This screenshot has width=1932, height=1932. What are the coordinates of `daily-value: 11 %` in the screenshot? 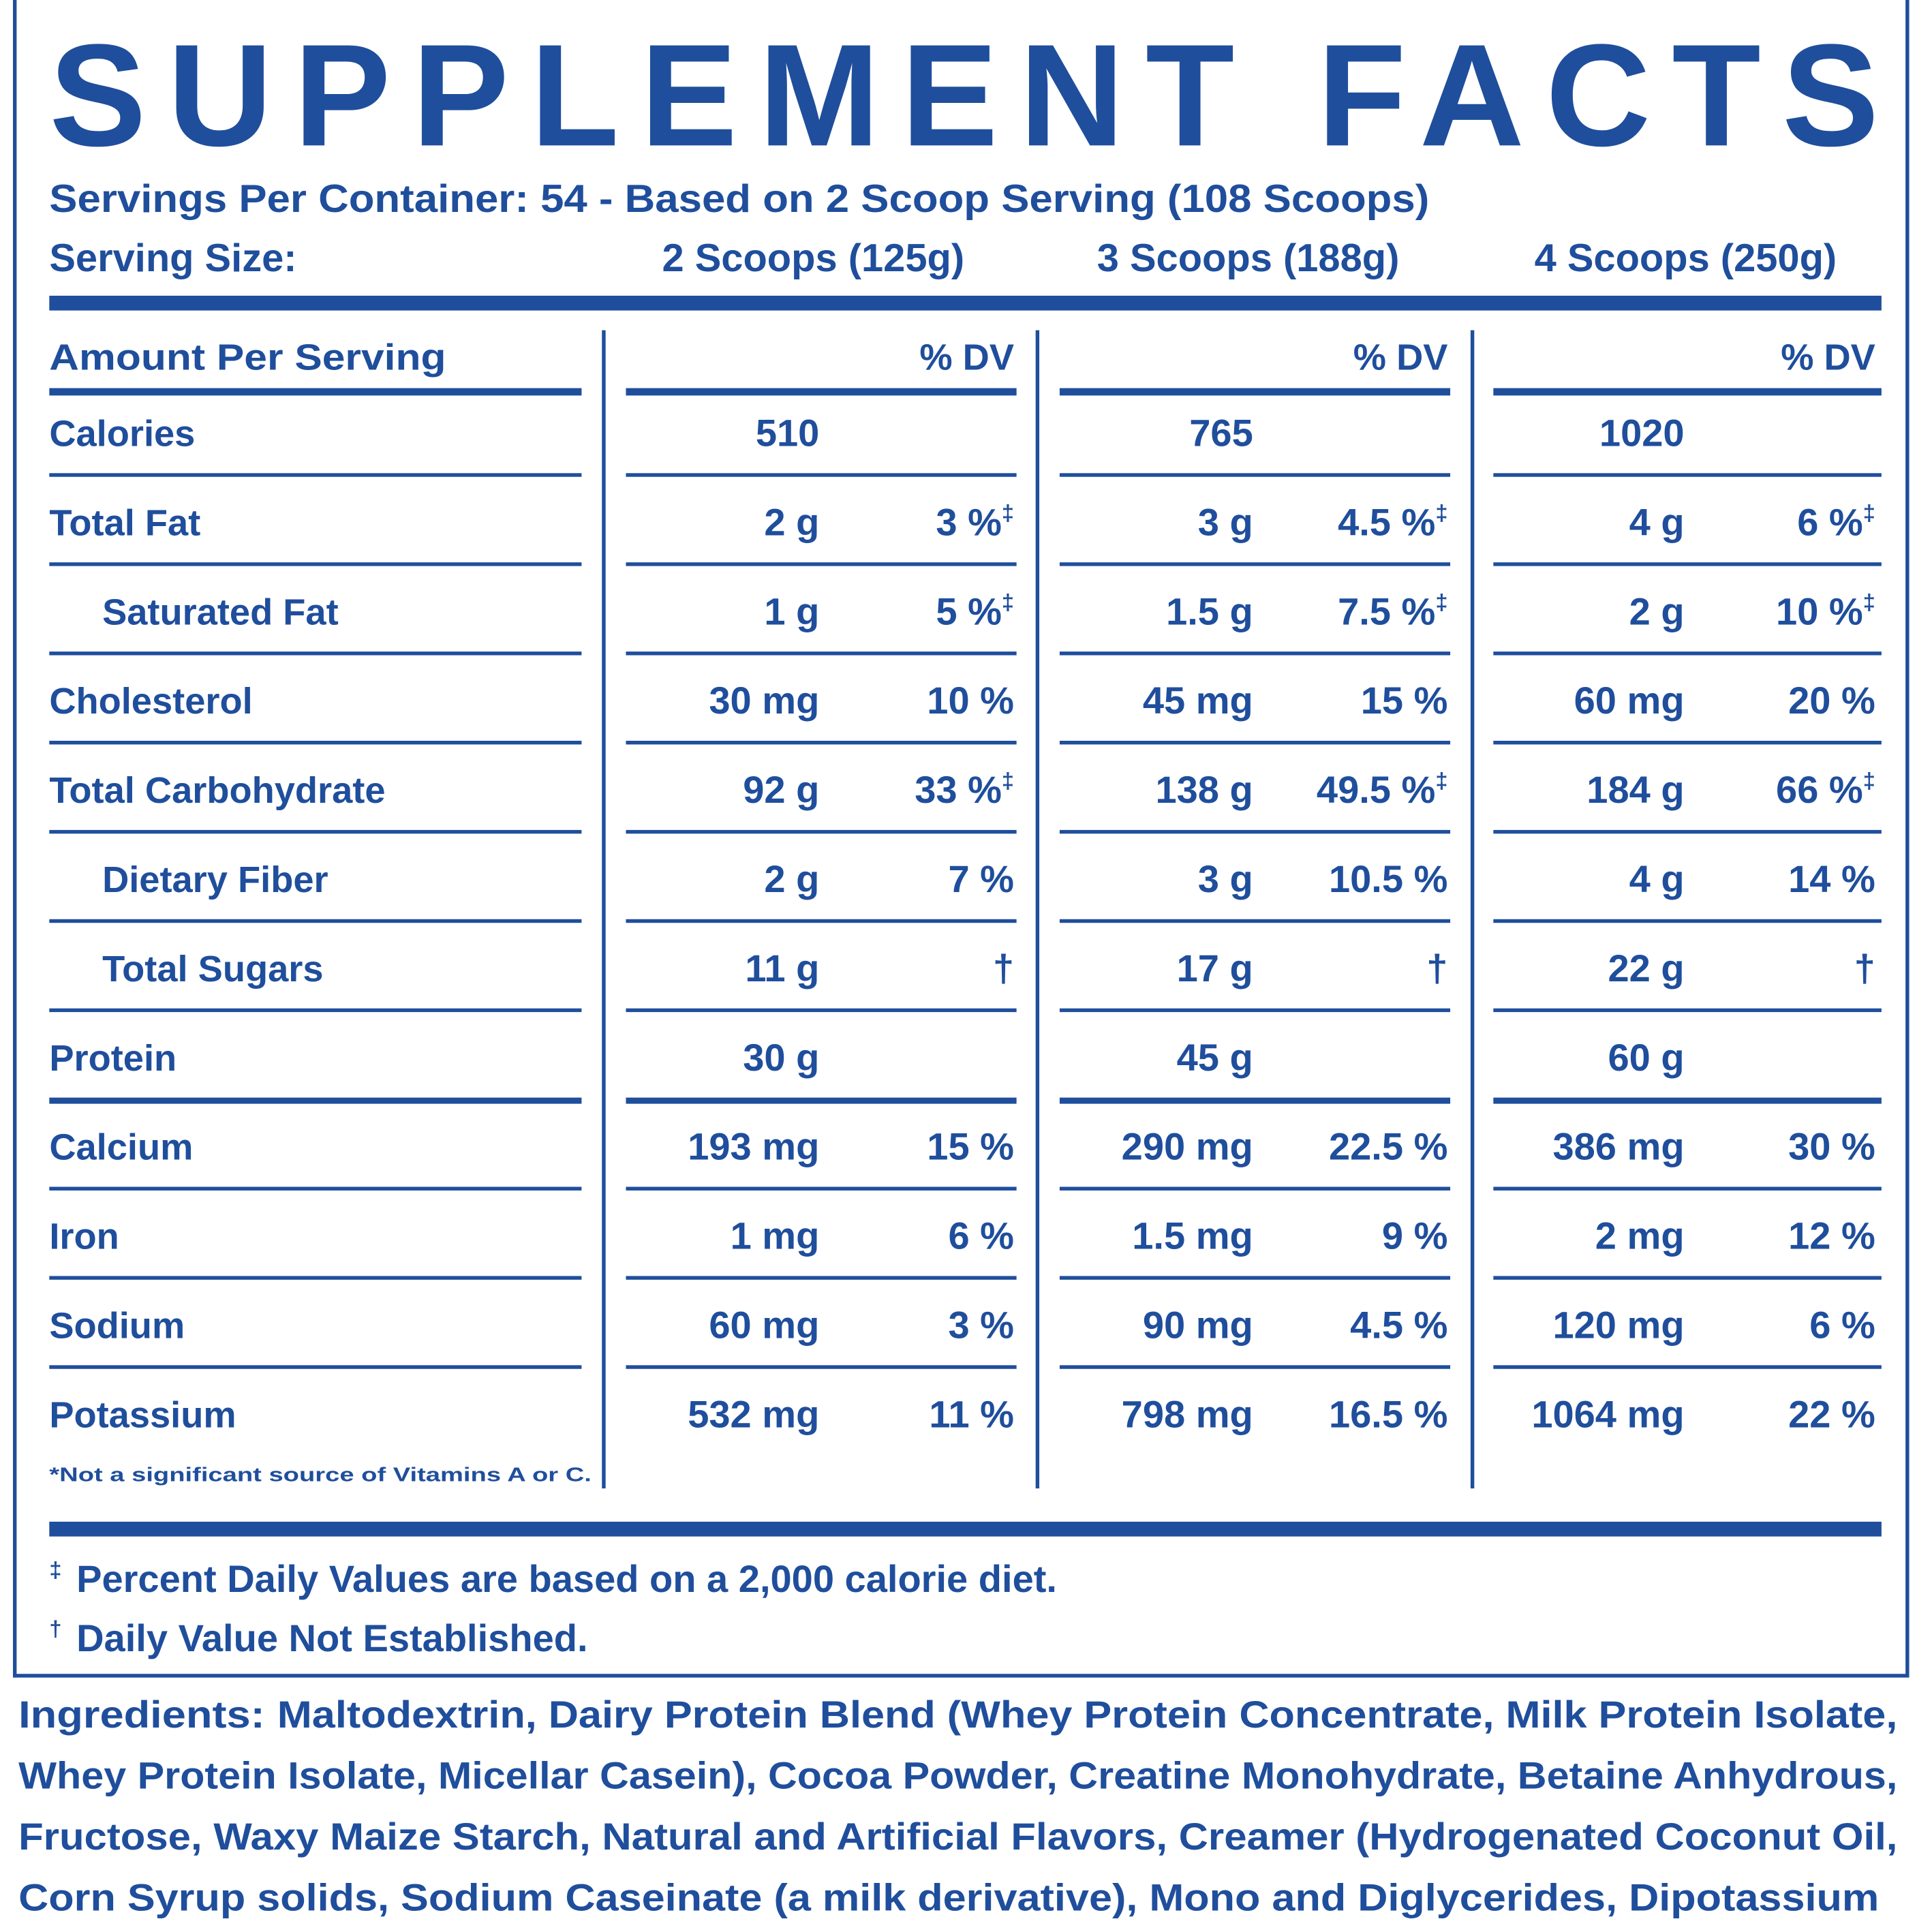 It's located at (972, 1414).